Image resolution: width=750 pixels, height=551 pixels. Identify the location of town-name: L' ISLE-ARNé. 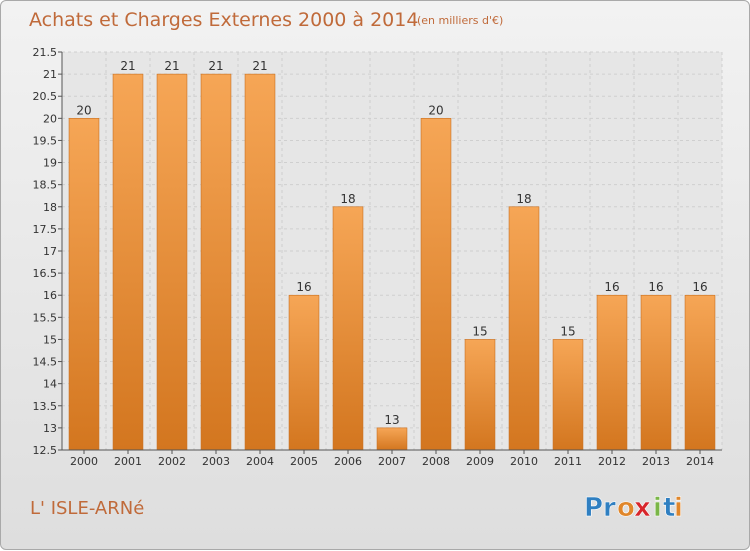
(87, 508).